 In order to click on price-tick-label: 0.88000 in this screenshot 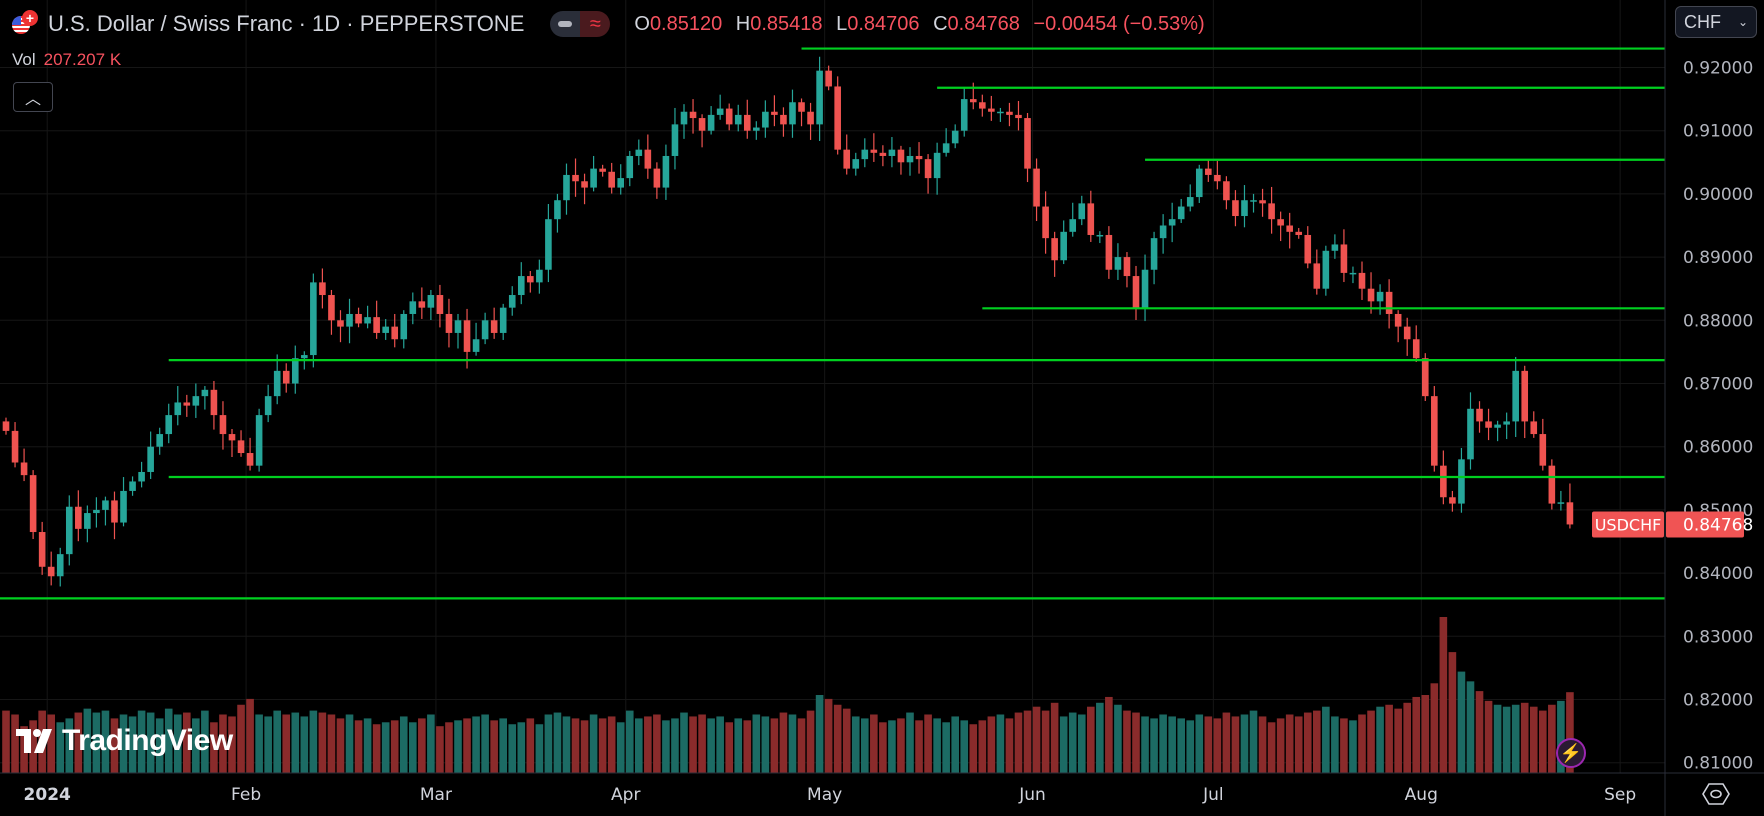, I will do `click(1718, 321)`.